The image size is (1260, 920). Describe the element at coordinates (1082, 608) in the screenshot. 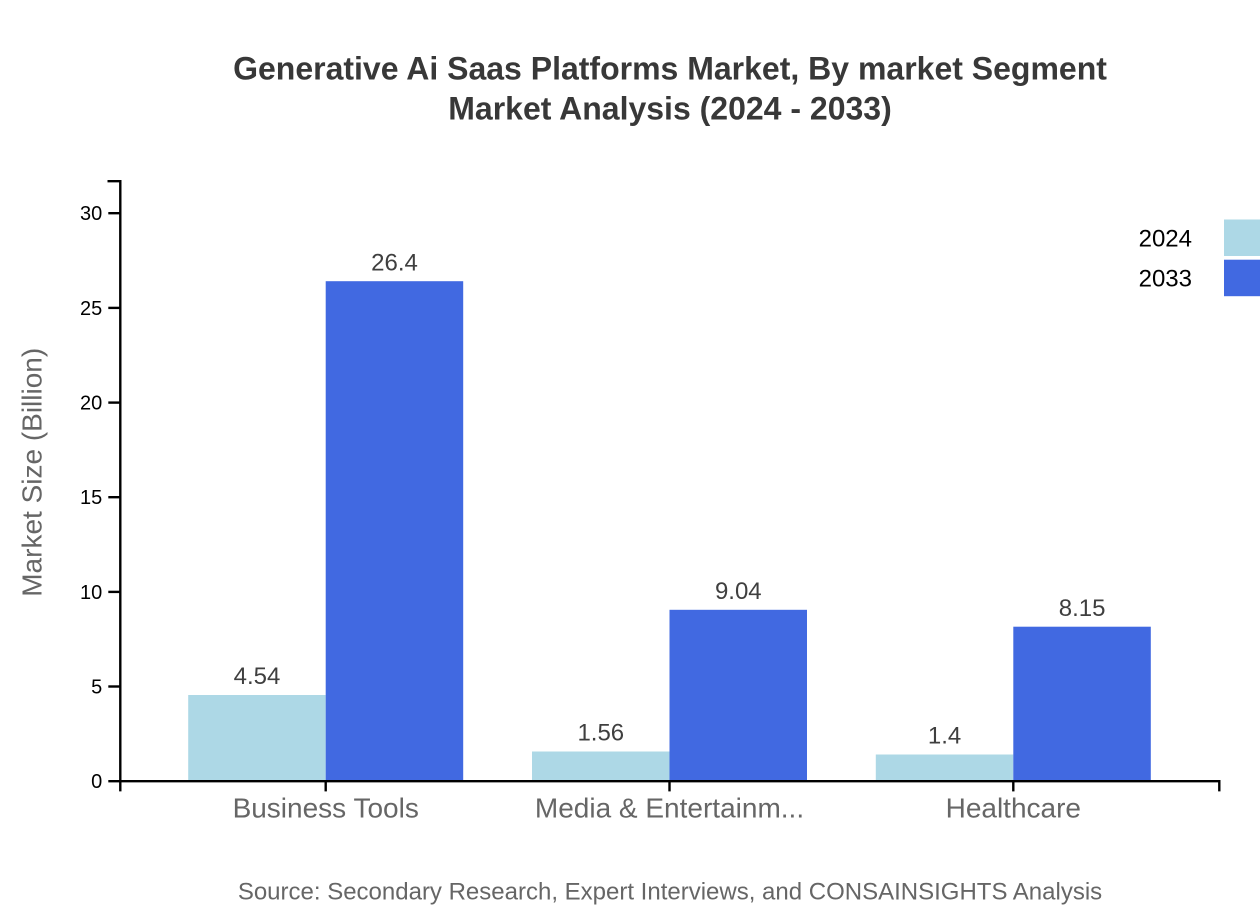

I see `svg-text: 8.15` at that location.